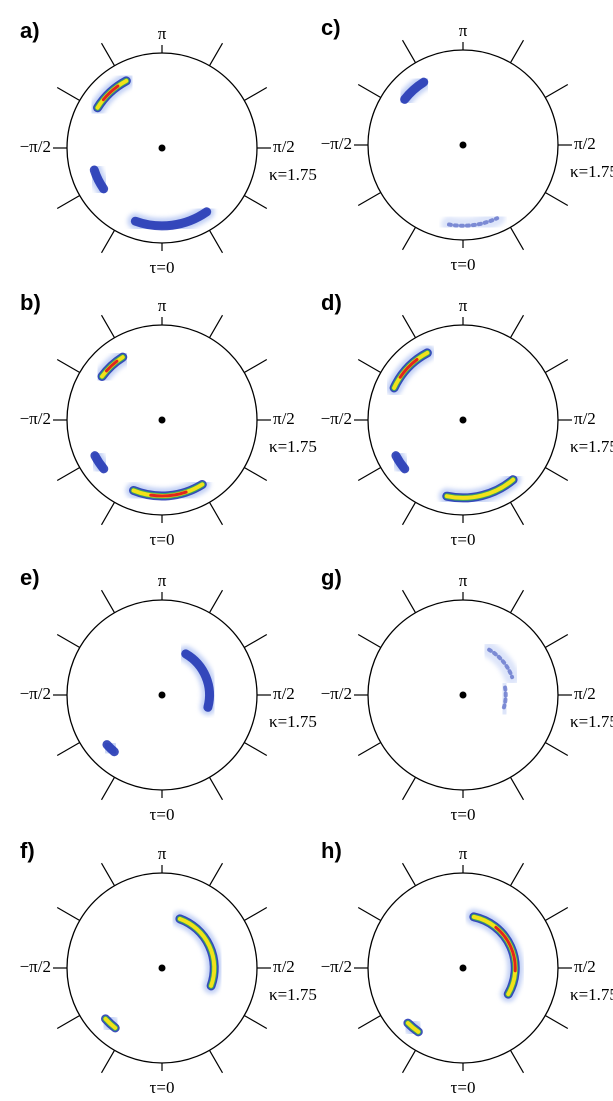 This screenshot has height=1101, width=613. I want to click on panel-label: h), so click(331, 850).